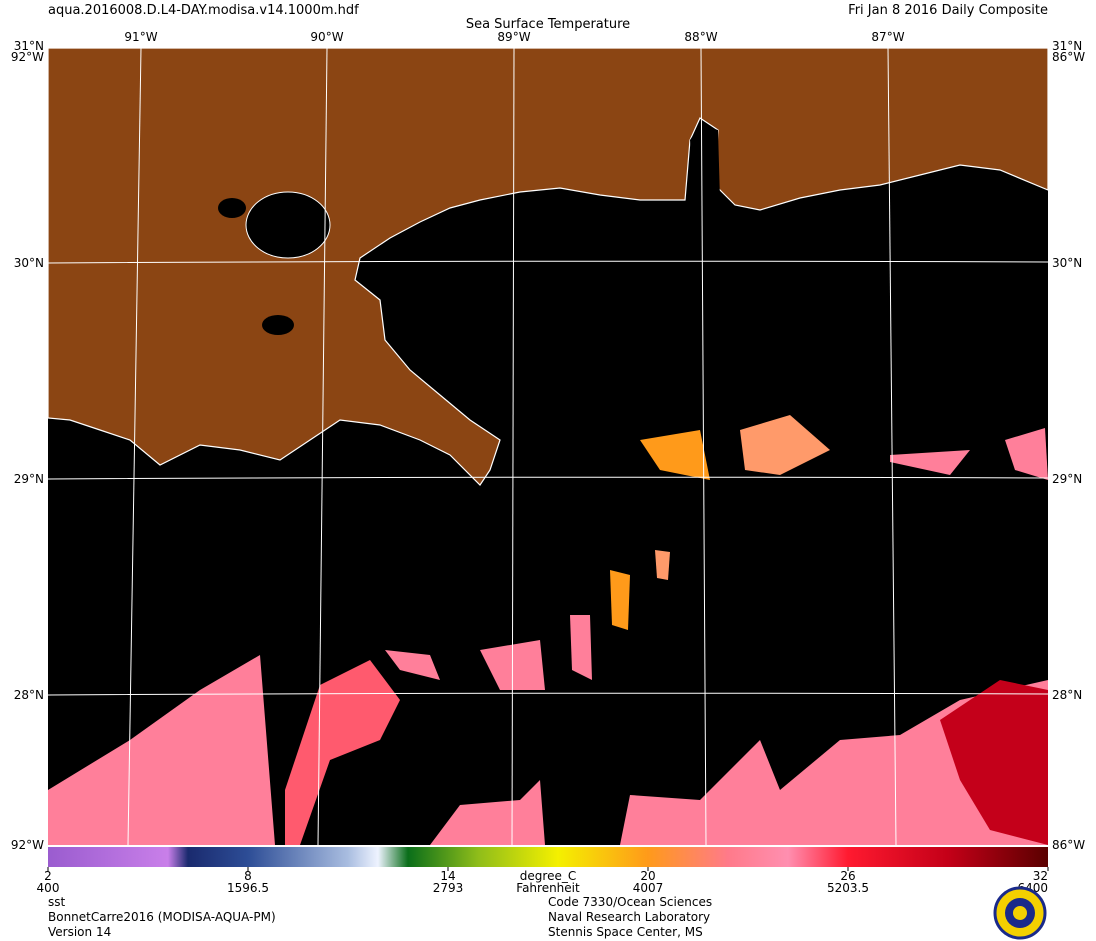 This screenshot has height=941, width=1096. Describe the element at coordinates (887, 37) in the screenshot. I see `lon-label: 87°W` at that location.